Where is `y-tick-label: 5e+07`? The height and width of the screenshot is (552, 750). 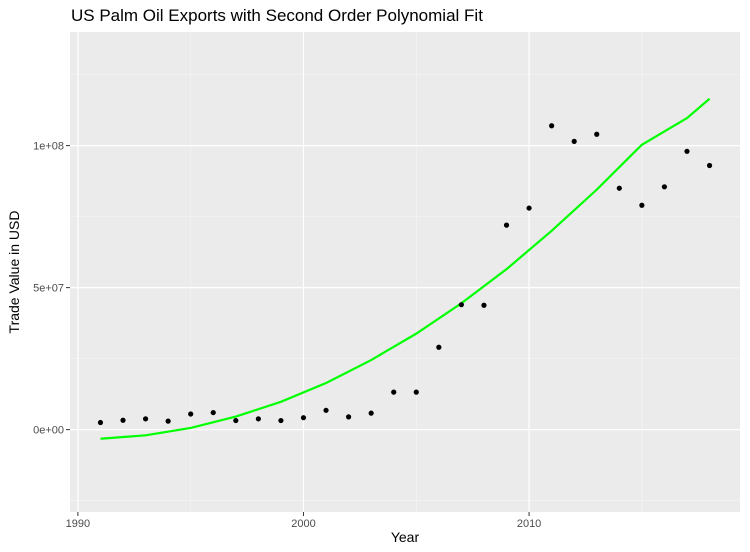
y-tick-label: 5e+07 is located at coordinates (48, 289).